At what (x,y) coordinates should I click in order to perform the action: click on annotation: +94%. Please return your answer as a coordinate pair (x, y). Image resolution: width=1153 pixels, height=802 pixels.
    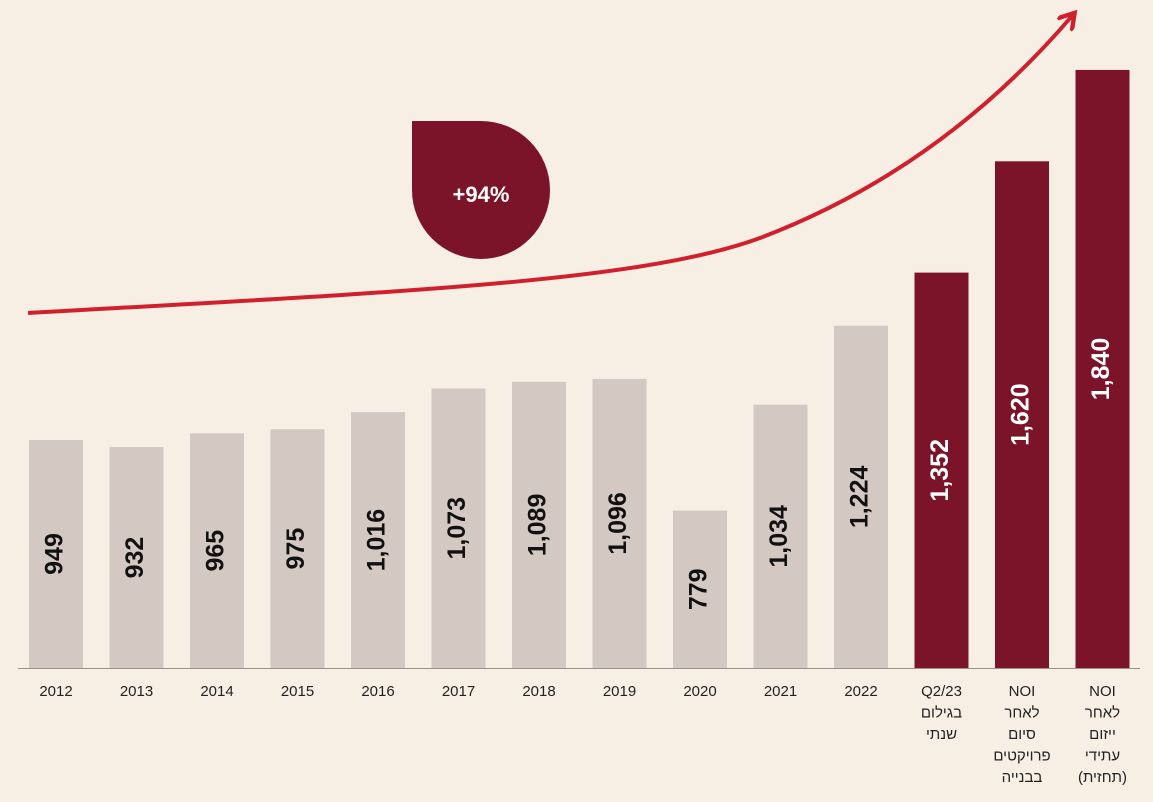
    Looking at the image, I should click on (481, 194).